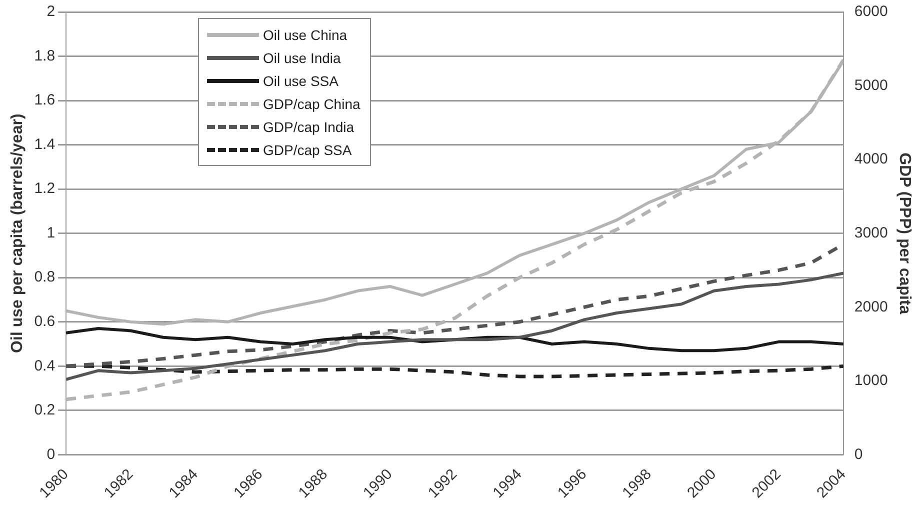  Describe the element at coordinates (45, 144) in the screenshot. I see `y-tick-label: 1.4` at that location.